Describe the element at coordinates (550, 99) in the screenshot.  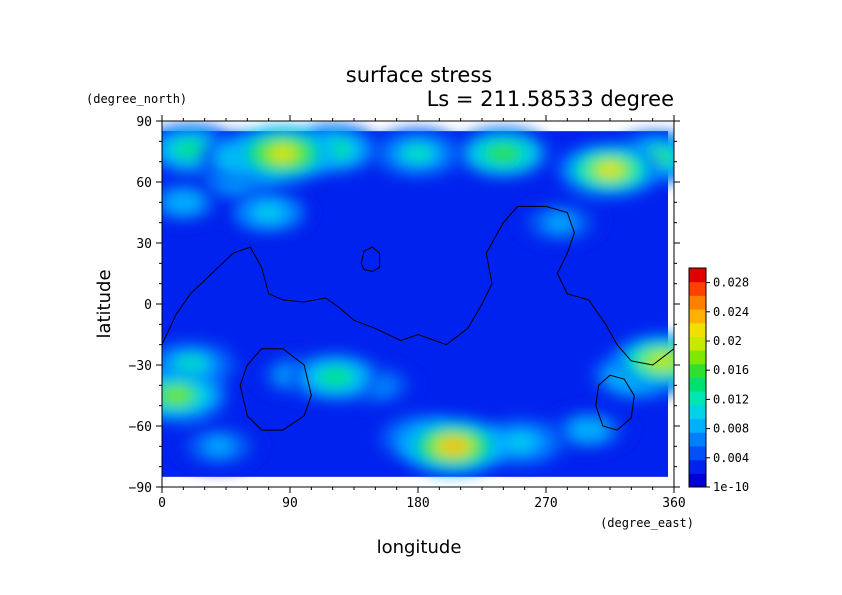
I see `chart-subtitle: Ls = 211.58533 degree` at that location.